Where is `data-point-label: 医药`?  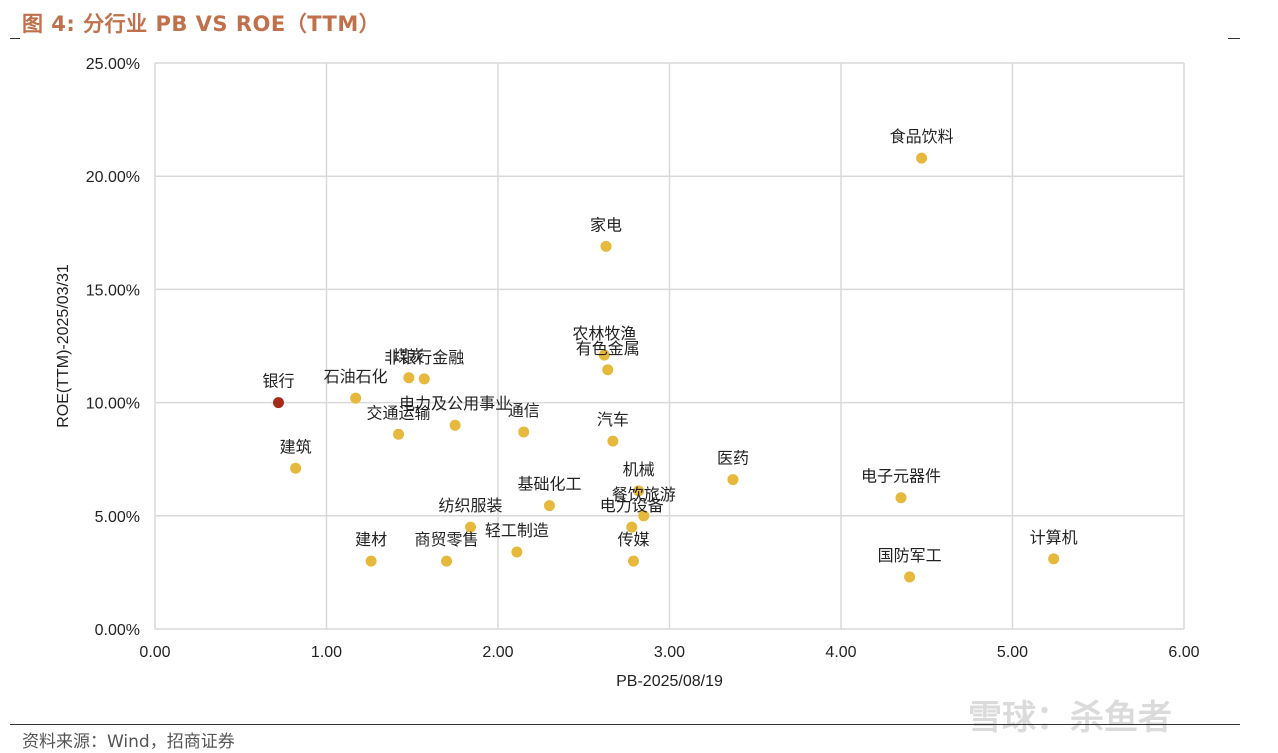
data-point-label: 医药 is located at coordinates (733, 458).